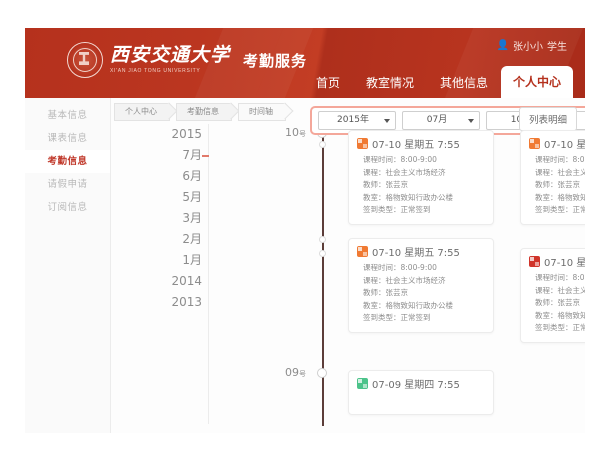 This screenshot has width=600, height=450. What do you see at coordinates (534, 261) in the screenshot?
I see `attendance-red-icon` at bounding box center [534, 261].